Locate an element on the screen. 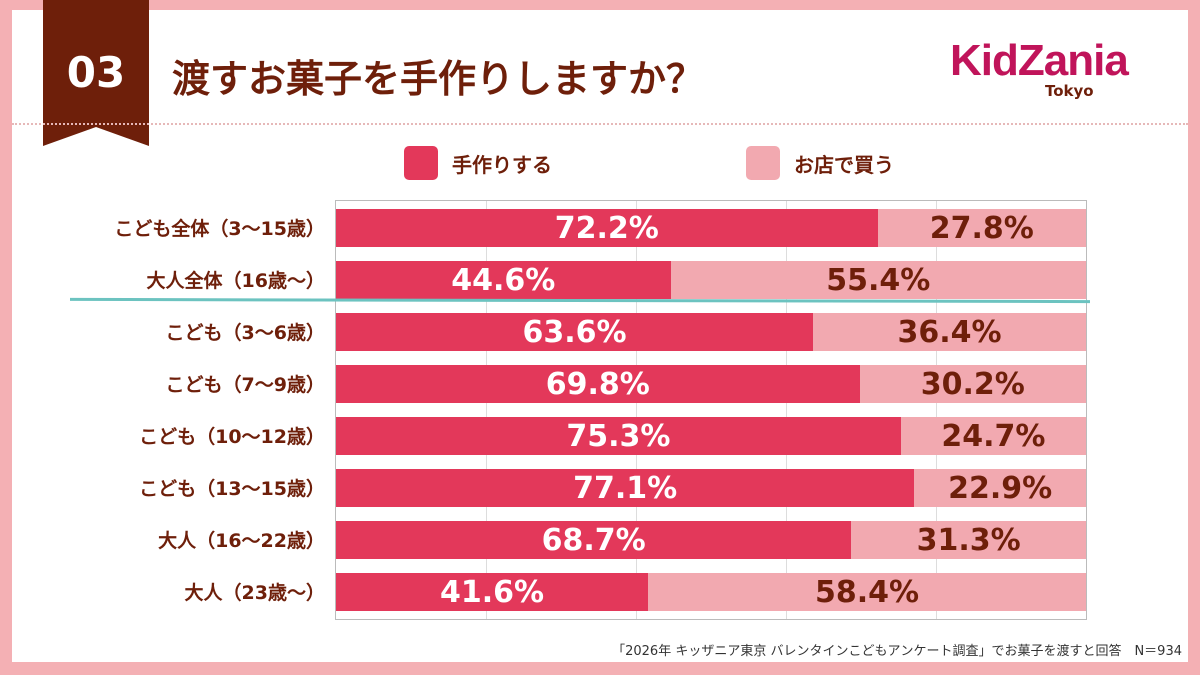  bar-store: 58.4% is located at coordinates (867, 592).